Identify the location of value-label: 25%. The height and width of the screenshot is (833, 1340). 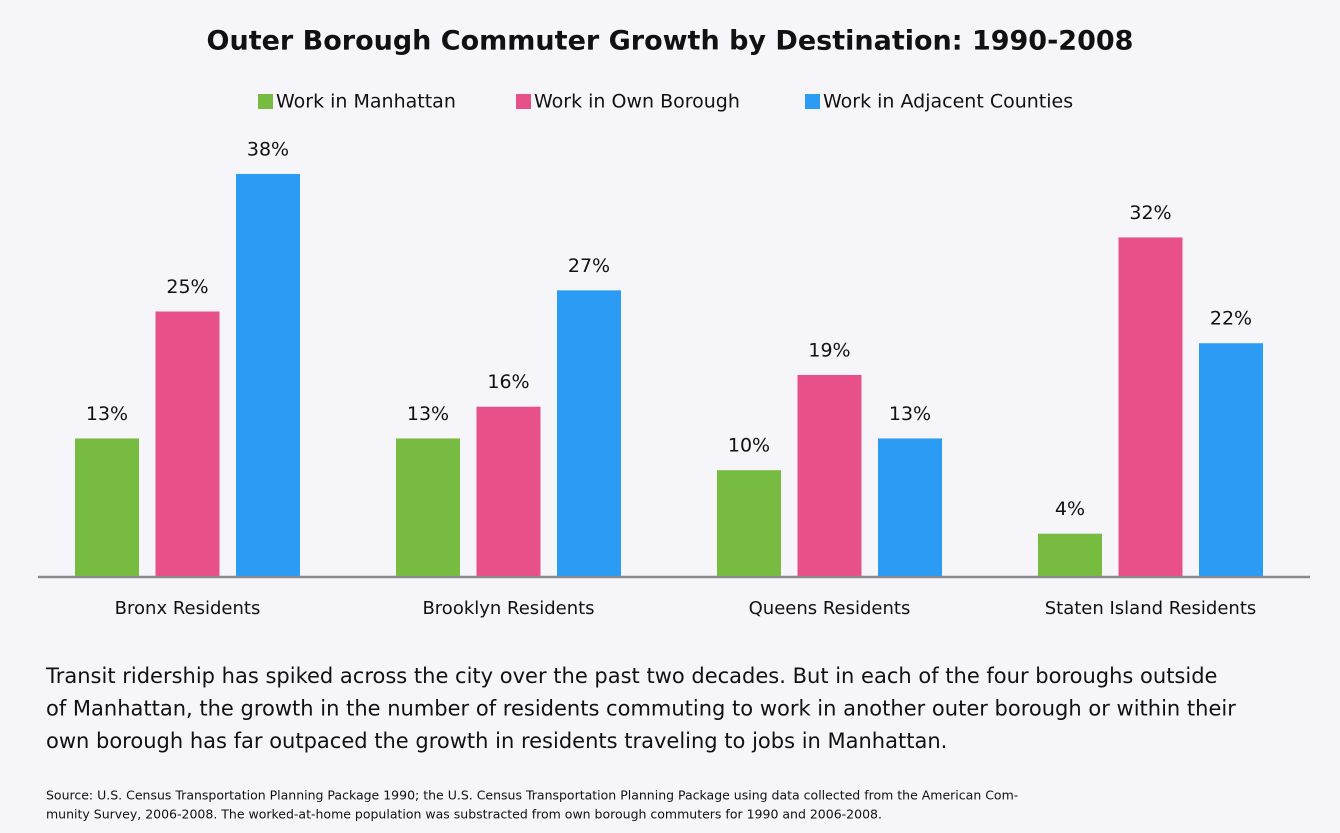
(187, 287).